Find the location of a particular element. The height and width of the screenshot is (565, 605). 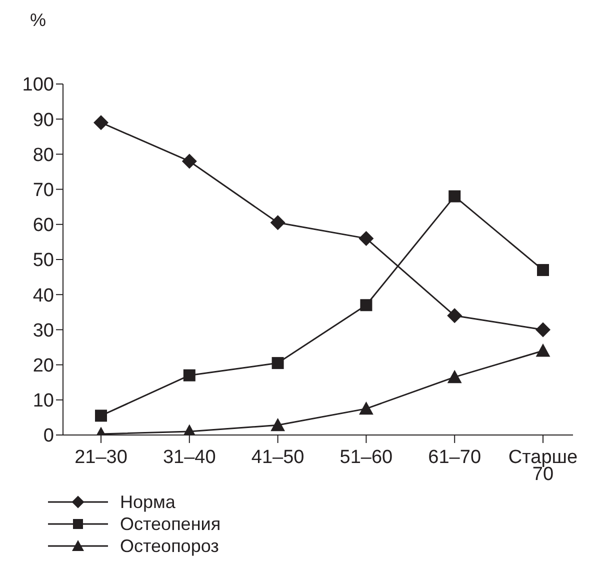

y-tick-label: 90 is located at coordinates (43, 120).